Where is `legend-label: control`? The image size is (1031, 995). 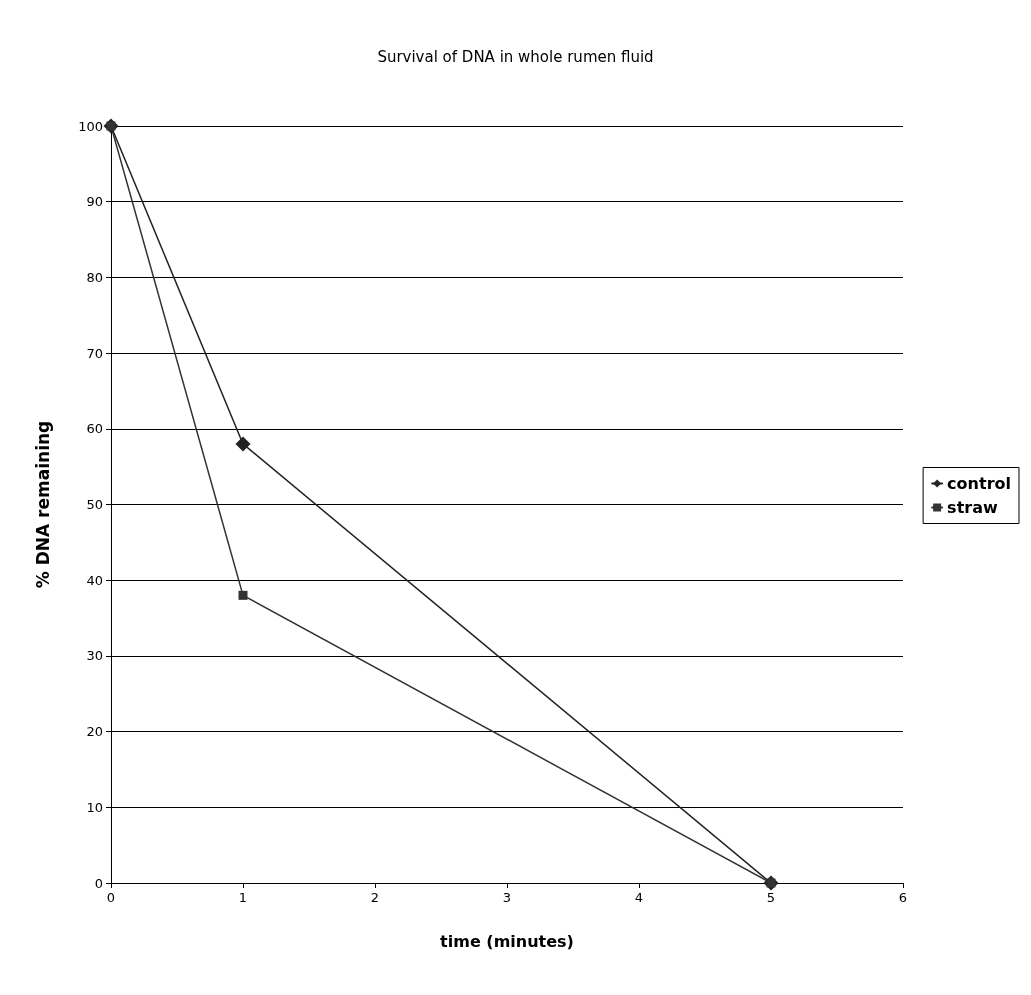 legend-label: control is located at coordinates (979, 483).